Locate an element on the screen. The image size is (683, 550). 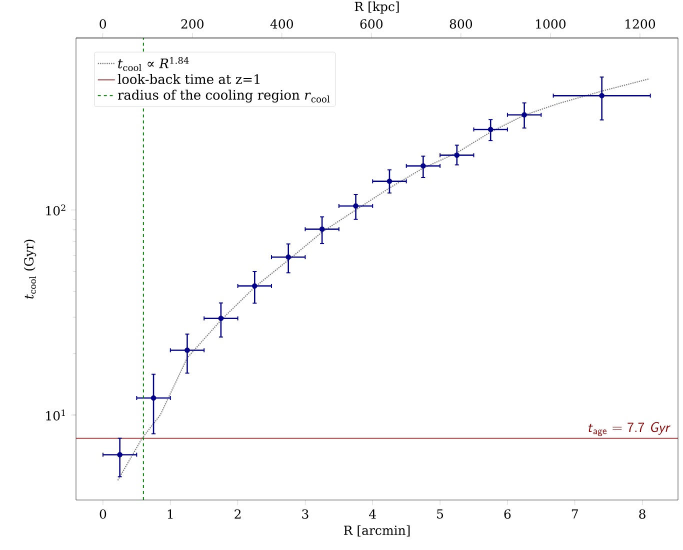
x-tick-label: 8 is located at coordinates (642, 514).